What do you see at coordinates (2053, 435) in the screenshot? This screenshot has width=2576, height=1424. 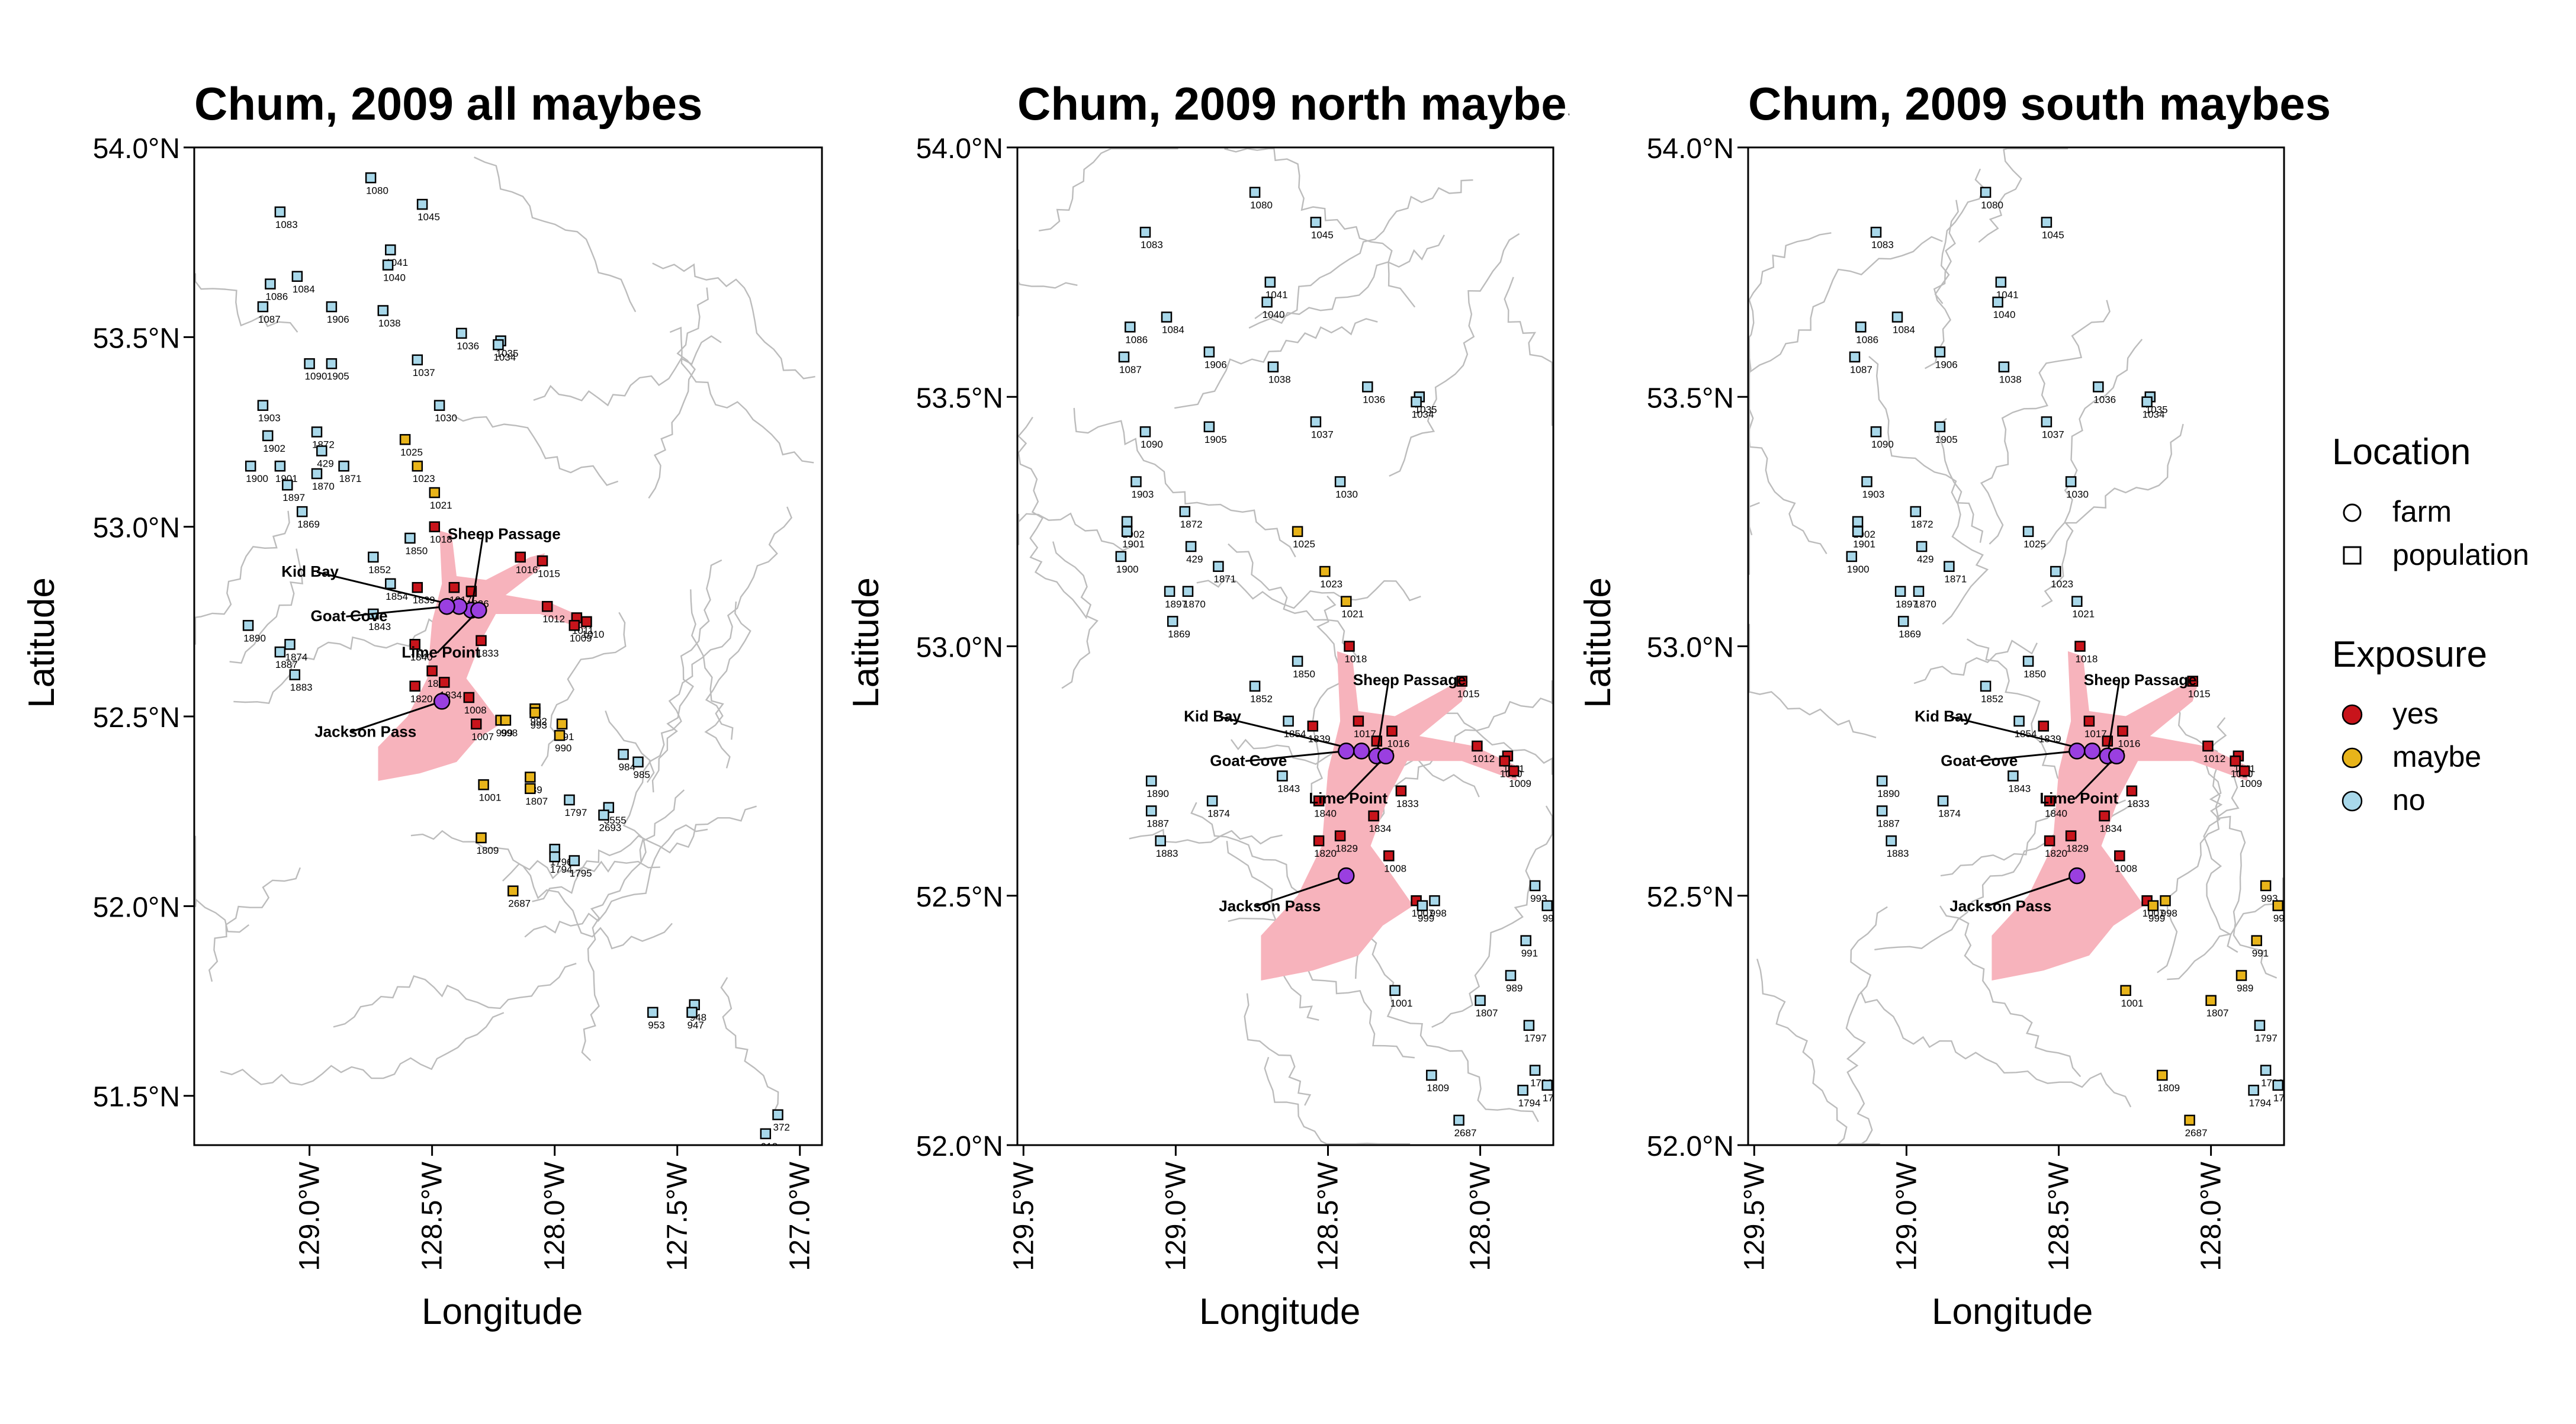 I see `population-label-1037: 1037` at bounding box center [2053, 435].